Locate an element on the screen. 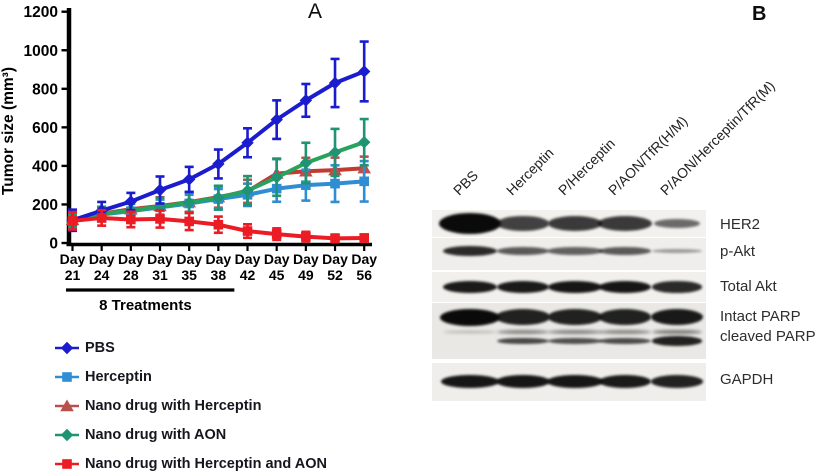 Image resolution: width=825 pixels, height=476 pixels. x-tick-label-number: 45 is located at coordinates (277, 275).